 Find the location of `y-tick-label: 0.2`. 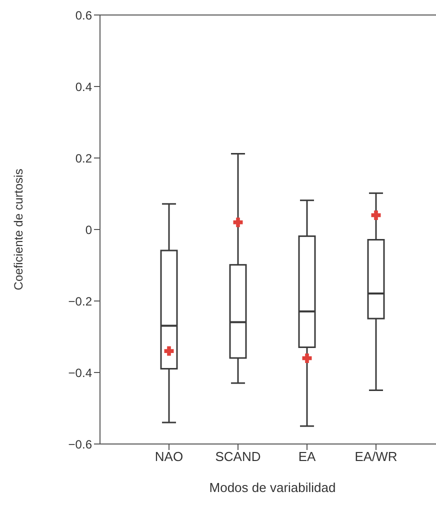

y-tick-label: 0.2 is located at coordinates (83, 158).